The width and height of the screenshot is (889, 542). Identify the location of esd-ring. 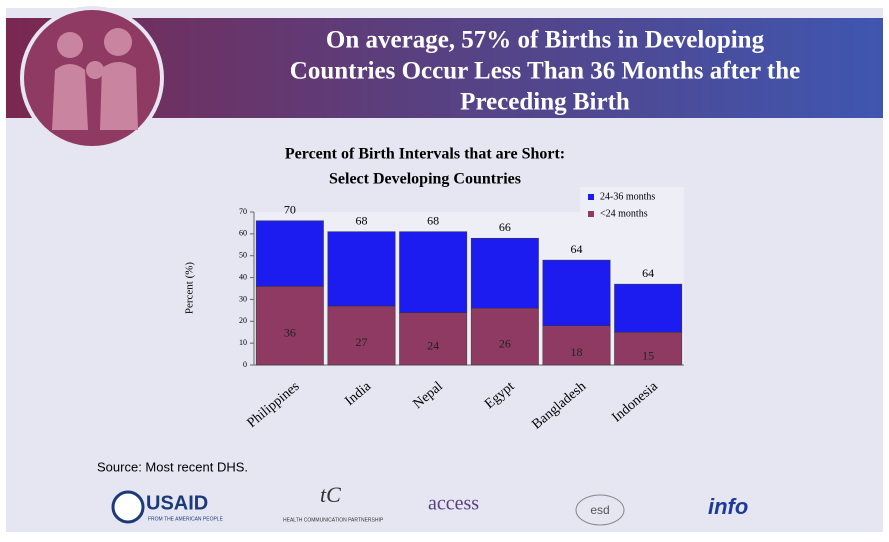
(600, 510).